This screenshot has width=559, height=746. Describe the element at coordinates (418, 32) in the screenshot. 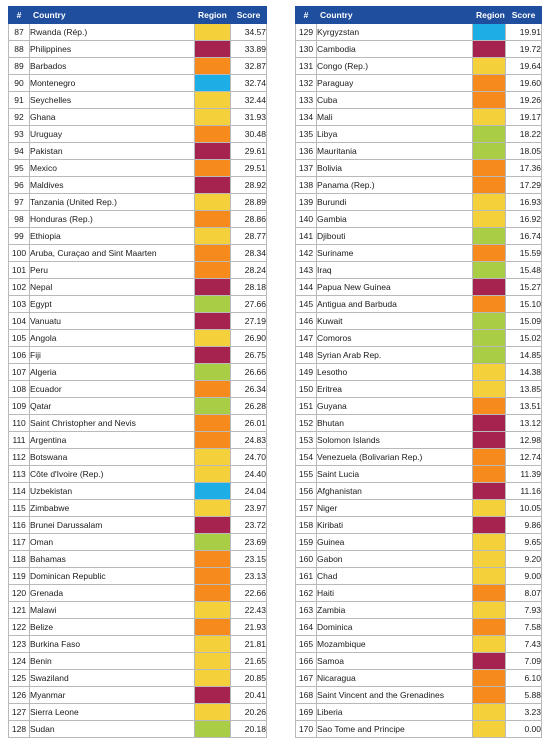

I see `table-row: 129 Kyrgyzstan 19.91` at that location.